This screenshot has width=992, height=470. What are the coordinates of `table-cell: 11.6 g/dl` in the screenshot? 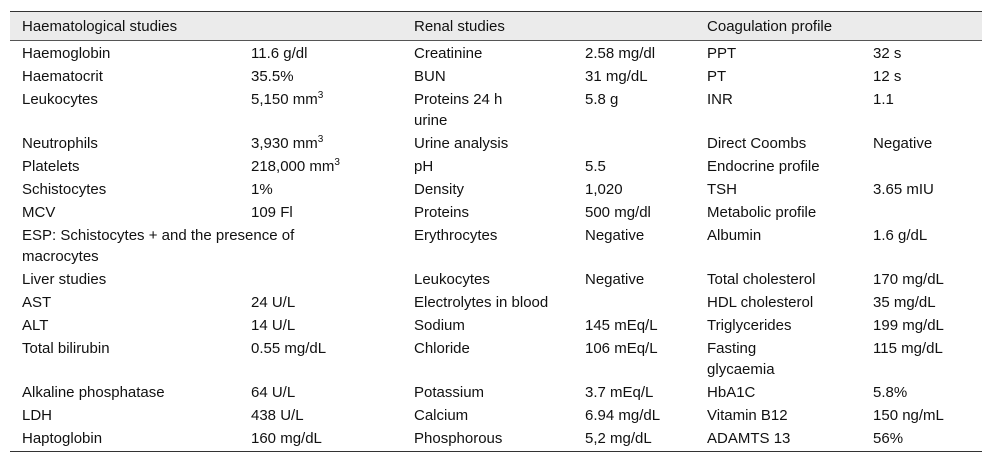 It's located at (320, 53).